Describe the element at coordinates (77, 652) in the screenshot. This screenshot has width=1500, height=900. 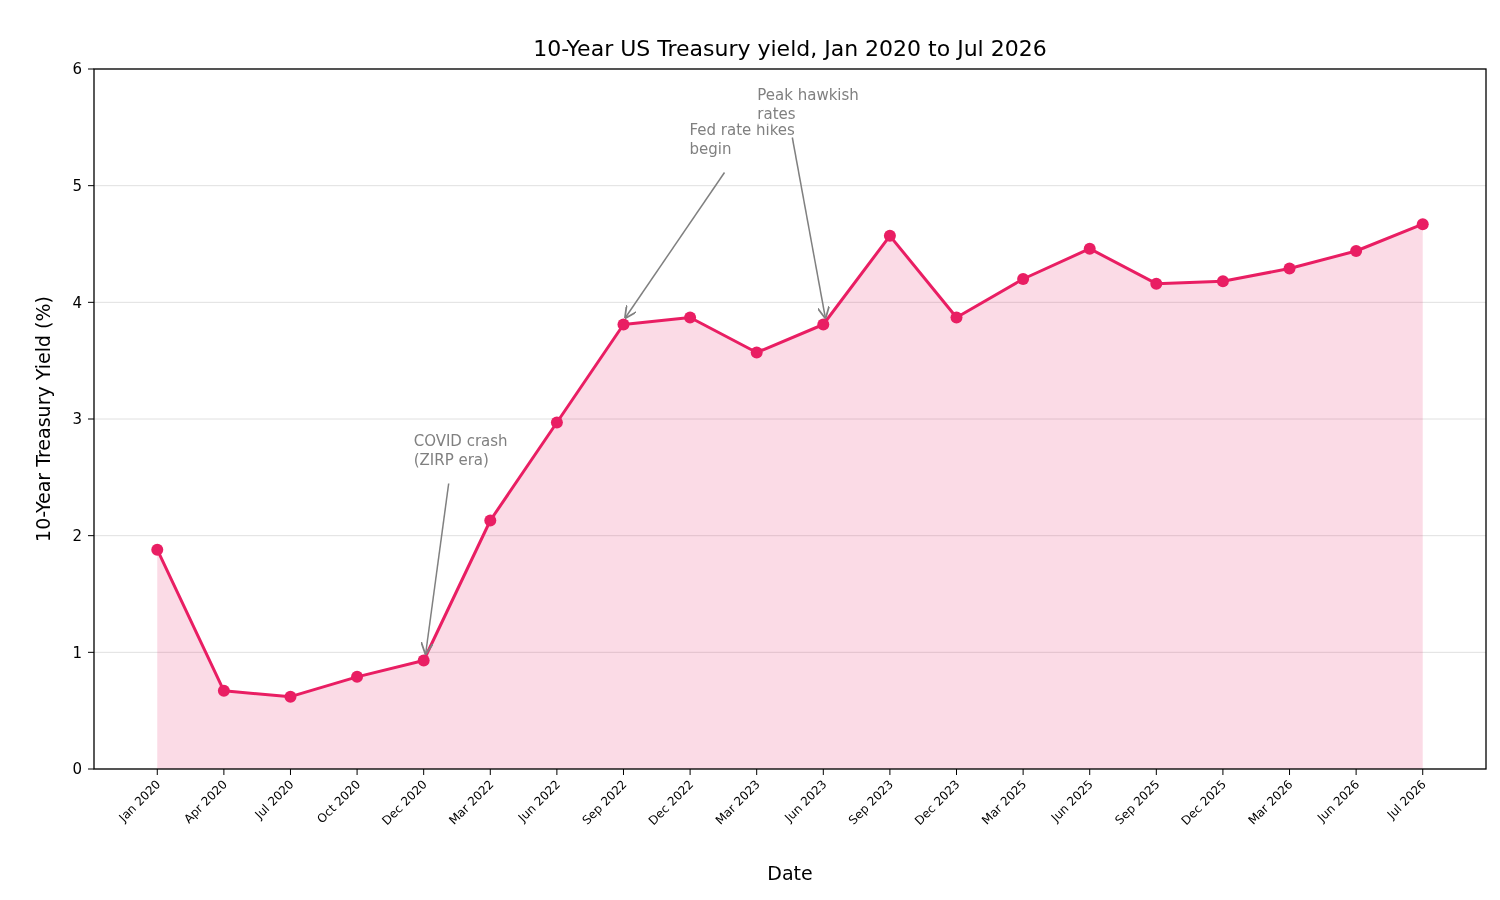
I see `y-tick-label: 1` at that location.